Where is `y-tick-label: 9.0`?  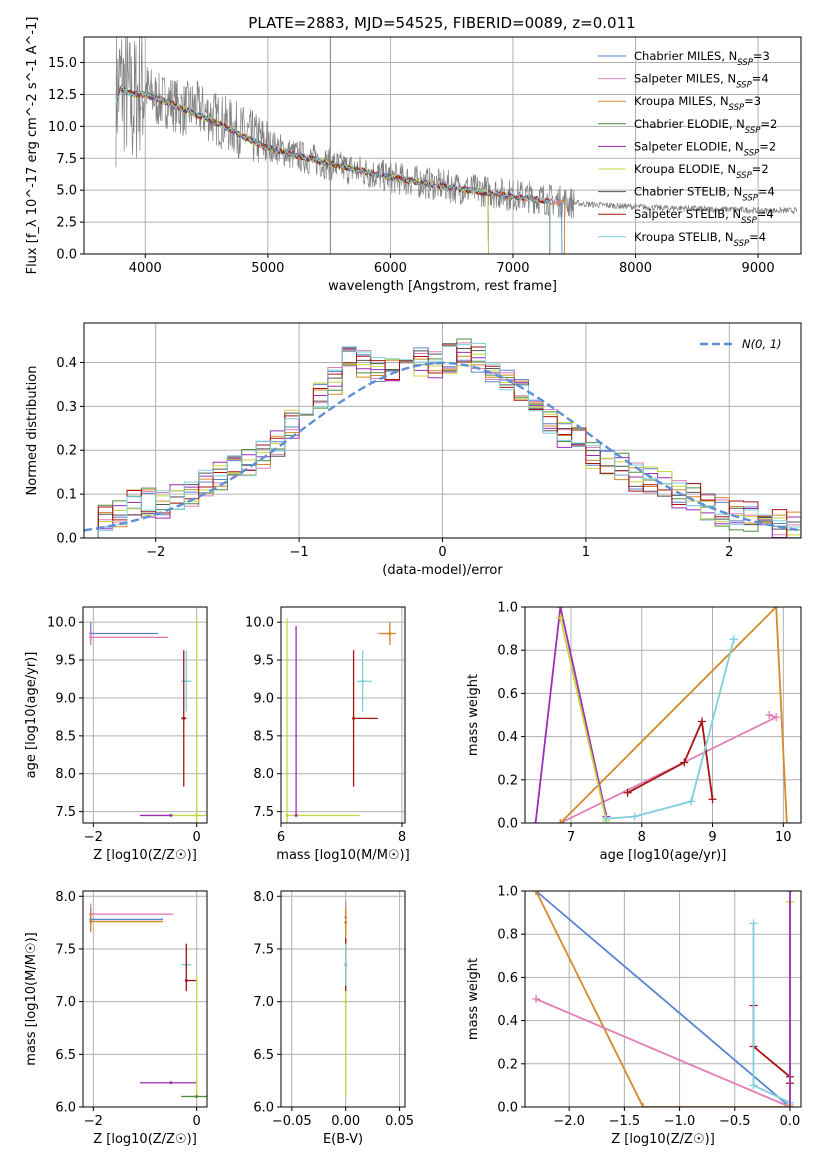 y-tick-label: 9.0 is located at coordinates (263, 698).